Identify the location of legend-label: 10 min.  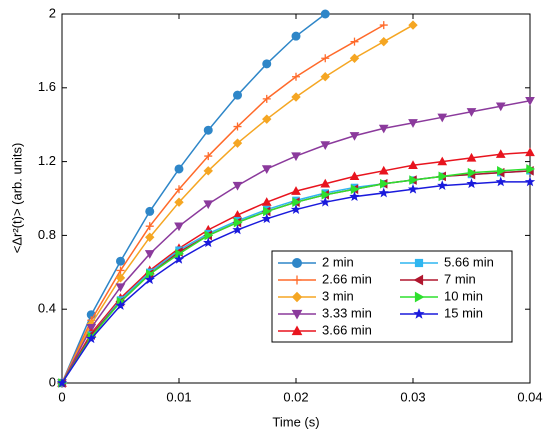
(463, 295).